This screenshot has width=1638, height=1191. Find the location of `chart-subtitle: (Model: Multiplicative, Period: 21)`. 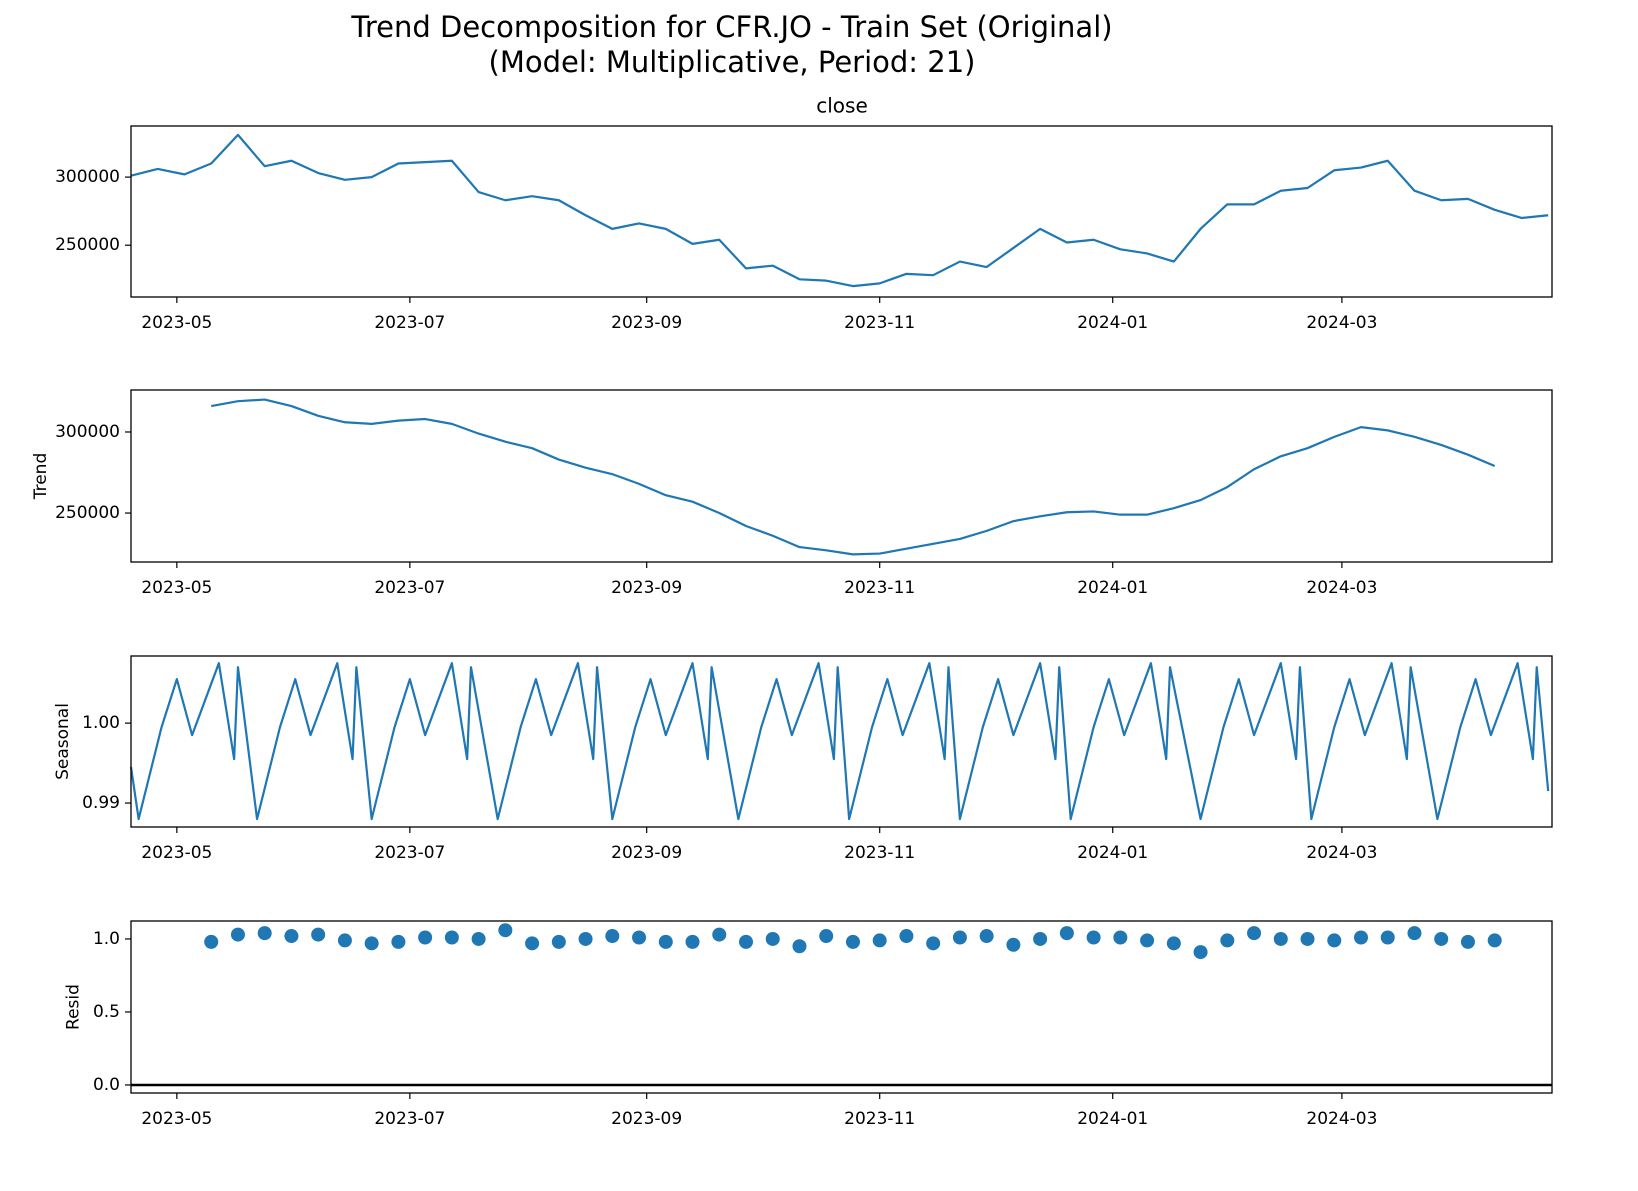

chart-subtitle: (Model: Multiplicative, Period: 21) is located at coordinates (732, 62).